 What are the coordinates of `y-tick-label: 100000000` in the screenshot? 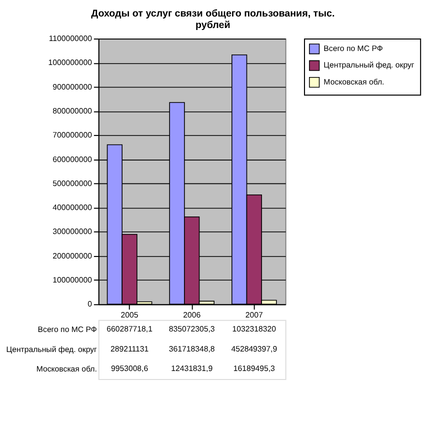 It's located at (72, 280).